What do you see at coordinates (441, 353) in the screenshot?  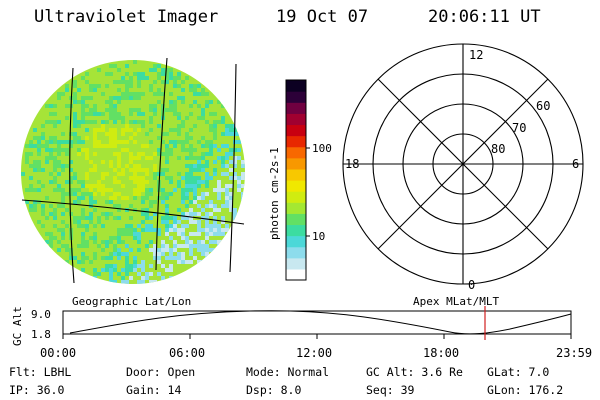 I see `time-tick-3: 18:00` at bounding box center [441, 353].